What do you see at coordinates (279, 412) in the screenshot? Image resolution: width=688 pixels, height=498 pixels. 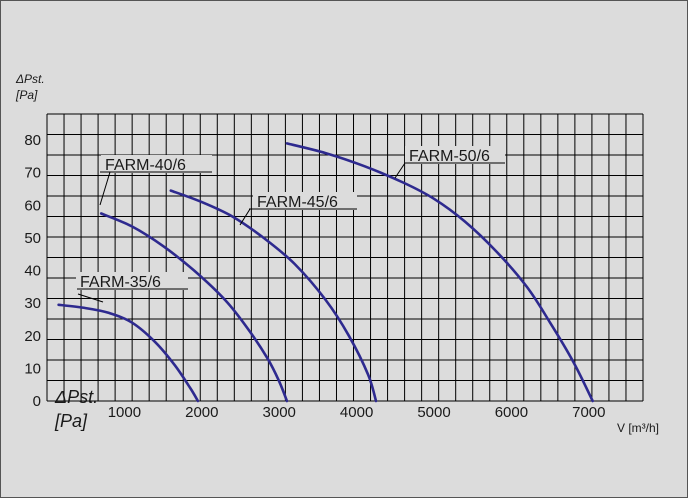 I see `x-tick-label: 3000` at bounding box center [279, 412].